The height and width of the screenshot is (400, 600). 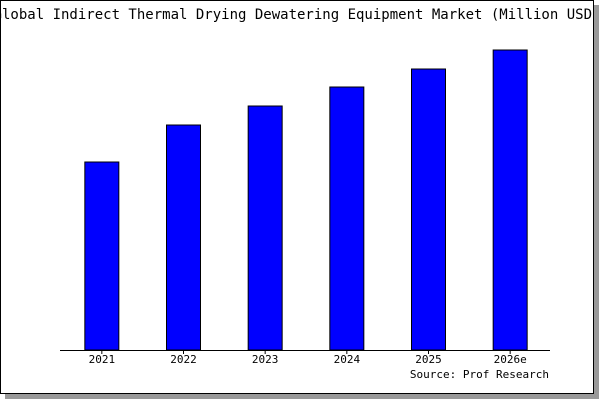 What do you see at coordinates (479, 374) in the screenshot?
I see `source-note: Source: Prof Research` at bounding box center [479, 374].